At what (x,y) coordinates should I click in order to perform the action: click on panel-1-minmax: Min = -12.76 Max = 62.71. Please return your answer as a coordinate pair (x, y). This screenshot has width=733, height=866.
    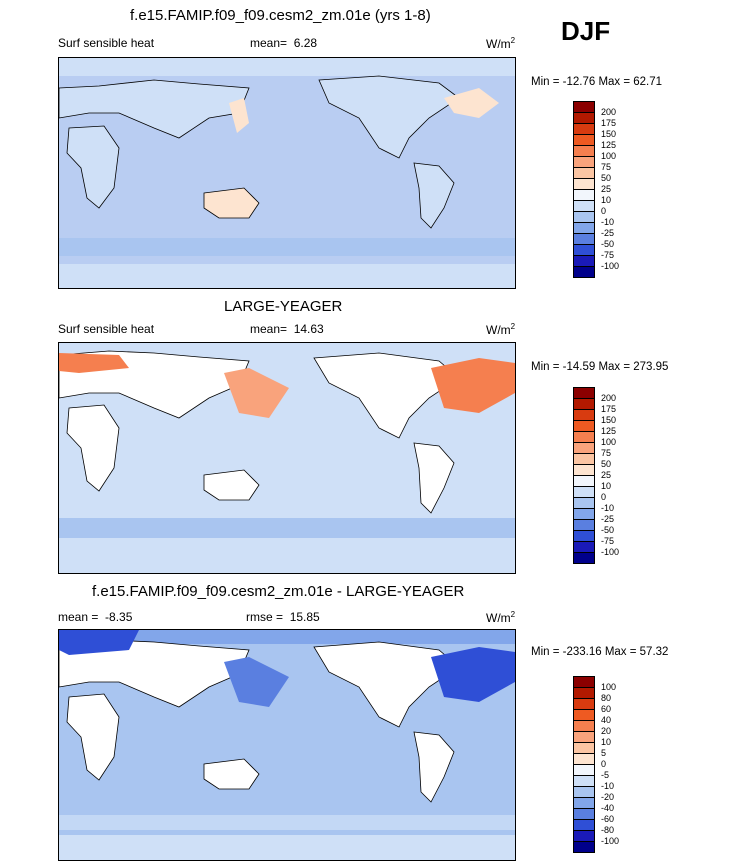
    Looking at the image, I should click on (597, 82).